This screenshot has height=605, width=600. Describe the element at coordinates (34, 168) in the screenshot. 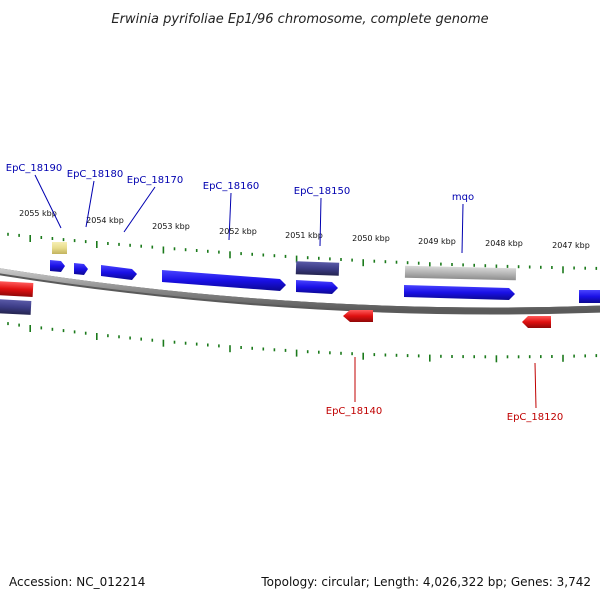

I see `label-epc-18190: EpC_18190` at that location.